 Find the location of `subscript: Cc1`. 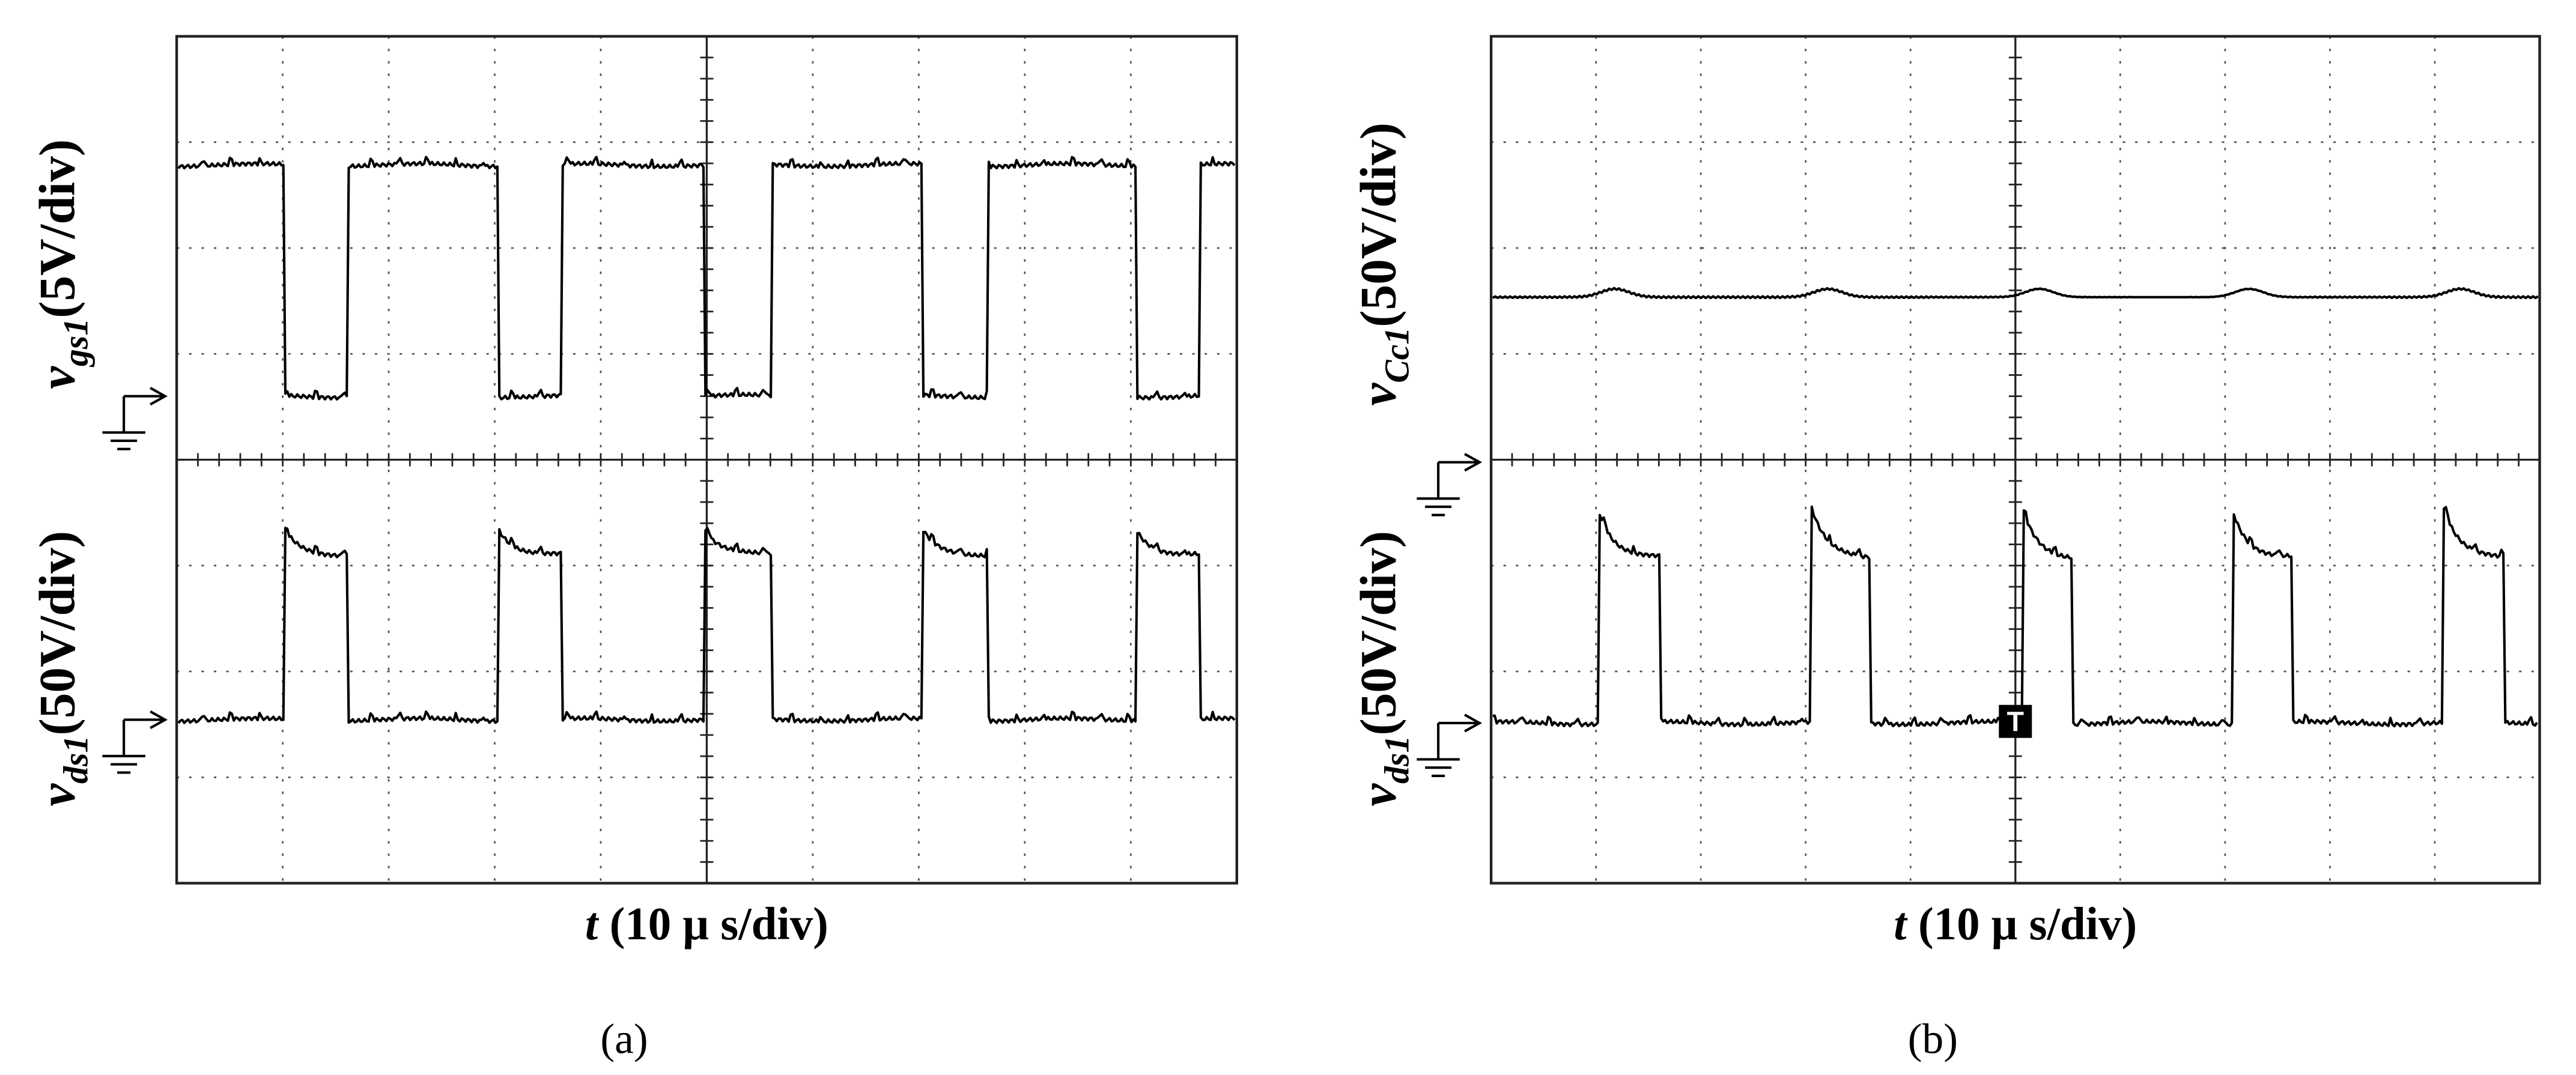

subscript: Cc1 is located at coordinates (1398, 355).